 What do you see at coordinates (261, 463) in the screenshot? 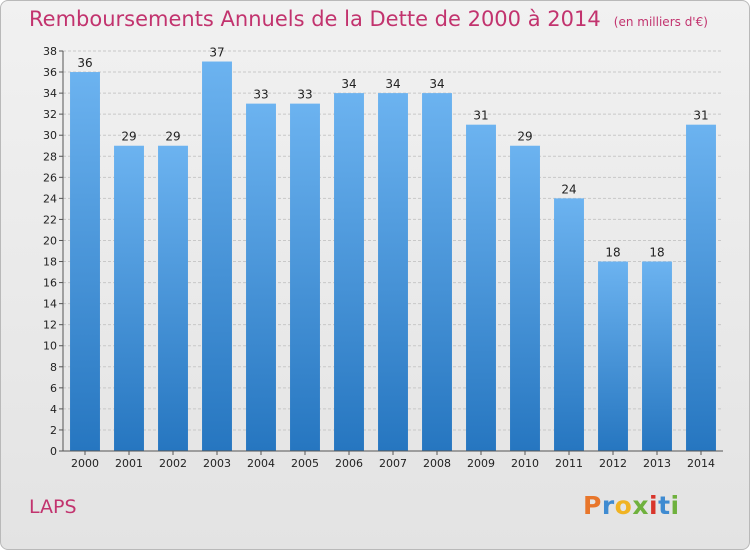
I see `x-tick-label: 2004` at bounding box center [261, 463].